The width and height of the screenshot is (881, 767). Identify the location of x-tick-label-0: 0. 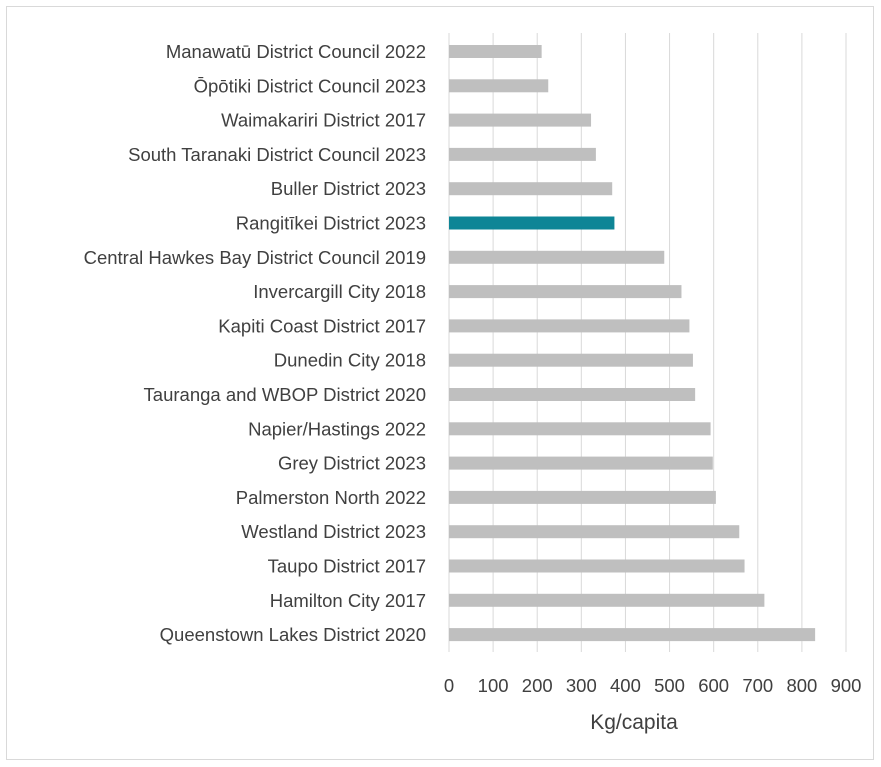
(449, 685).